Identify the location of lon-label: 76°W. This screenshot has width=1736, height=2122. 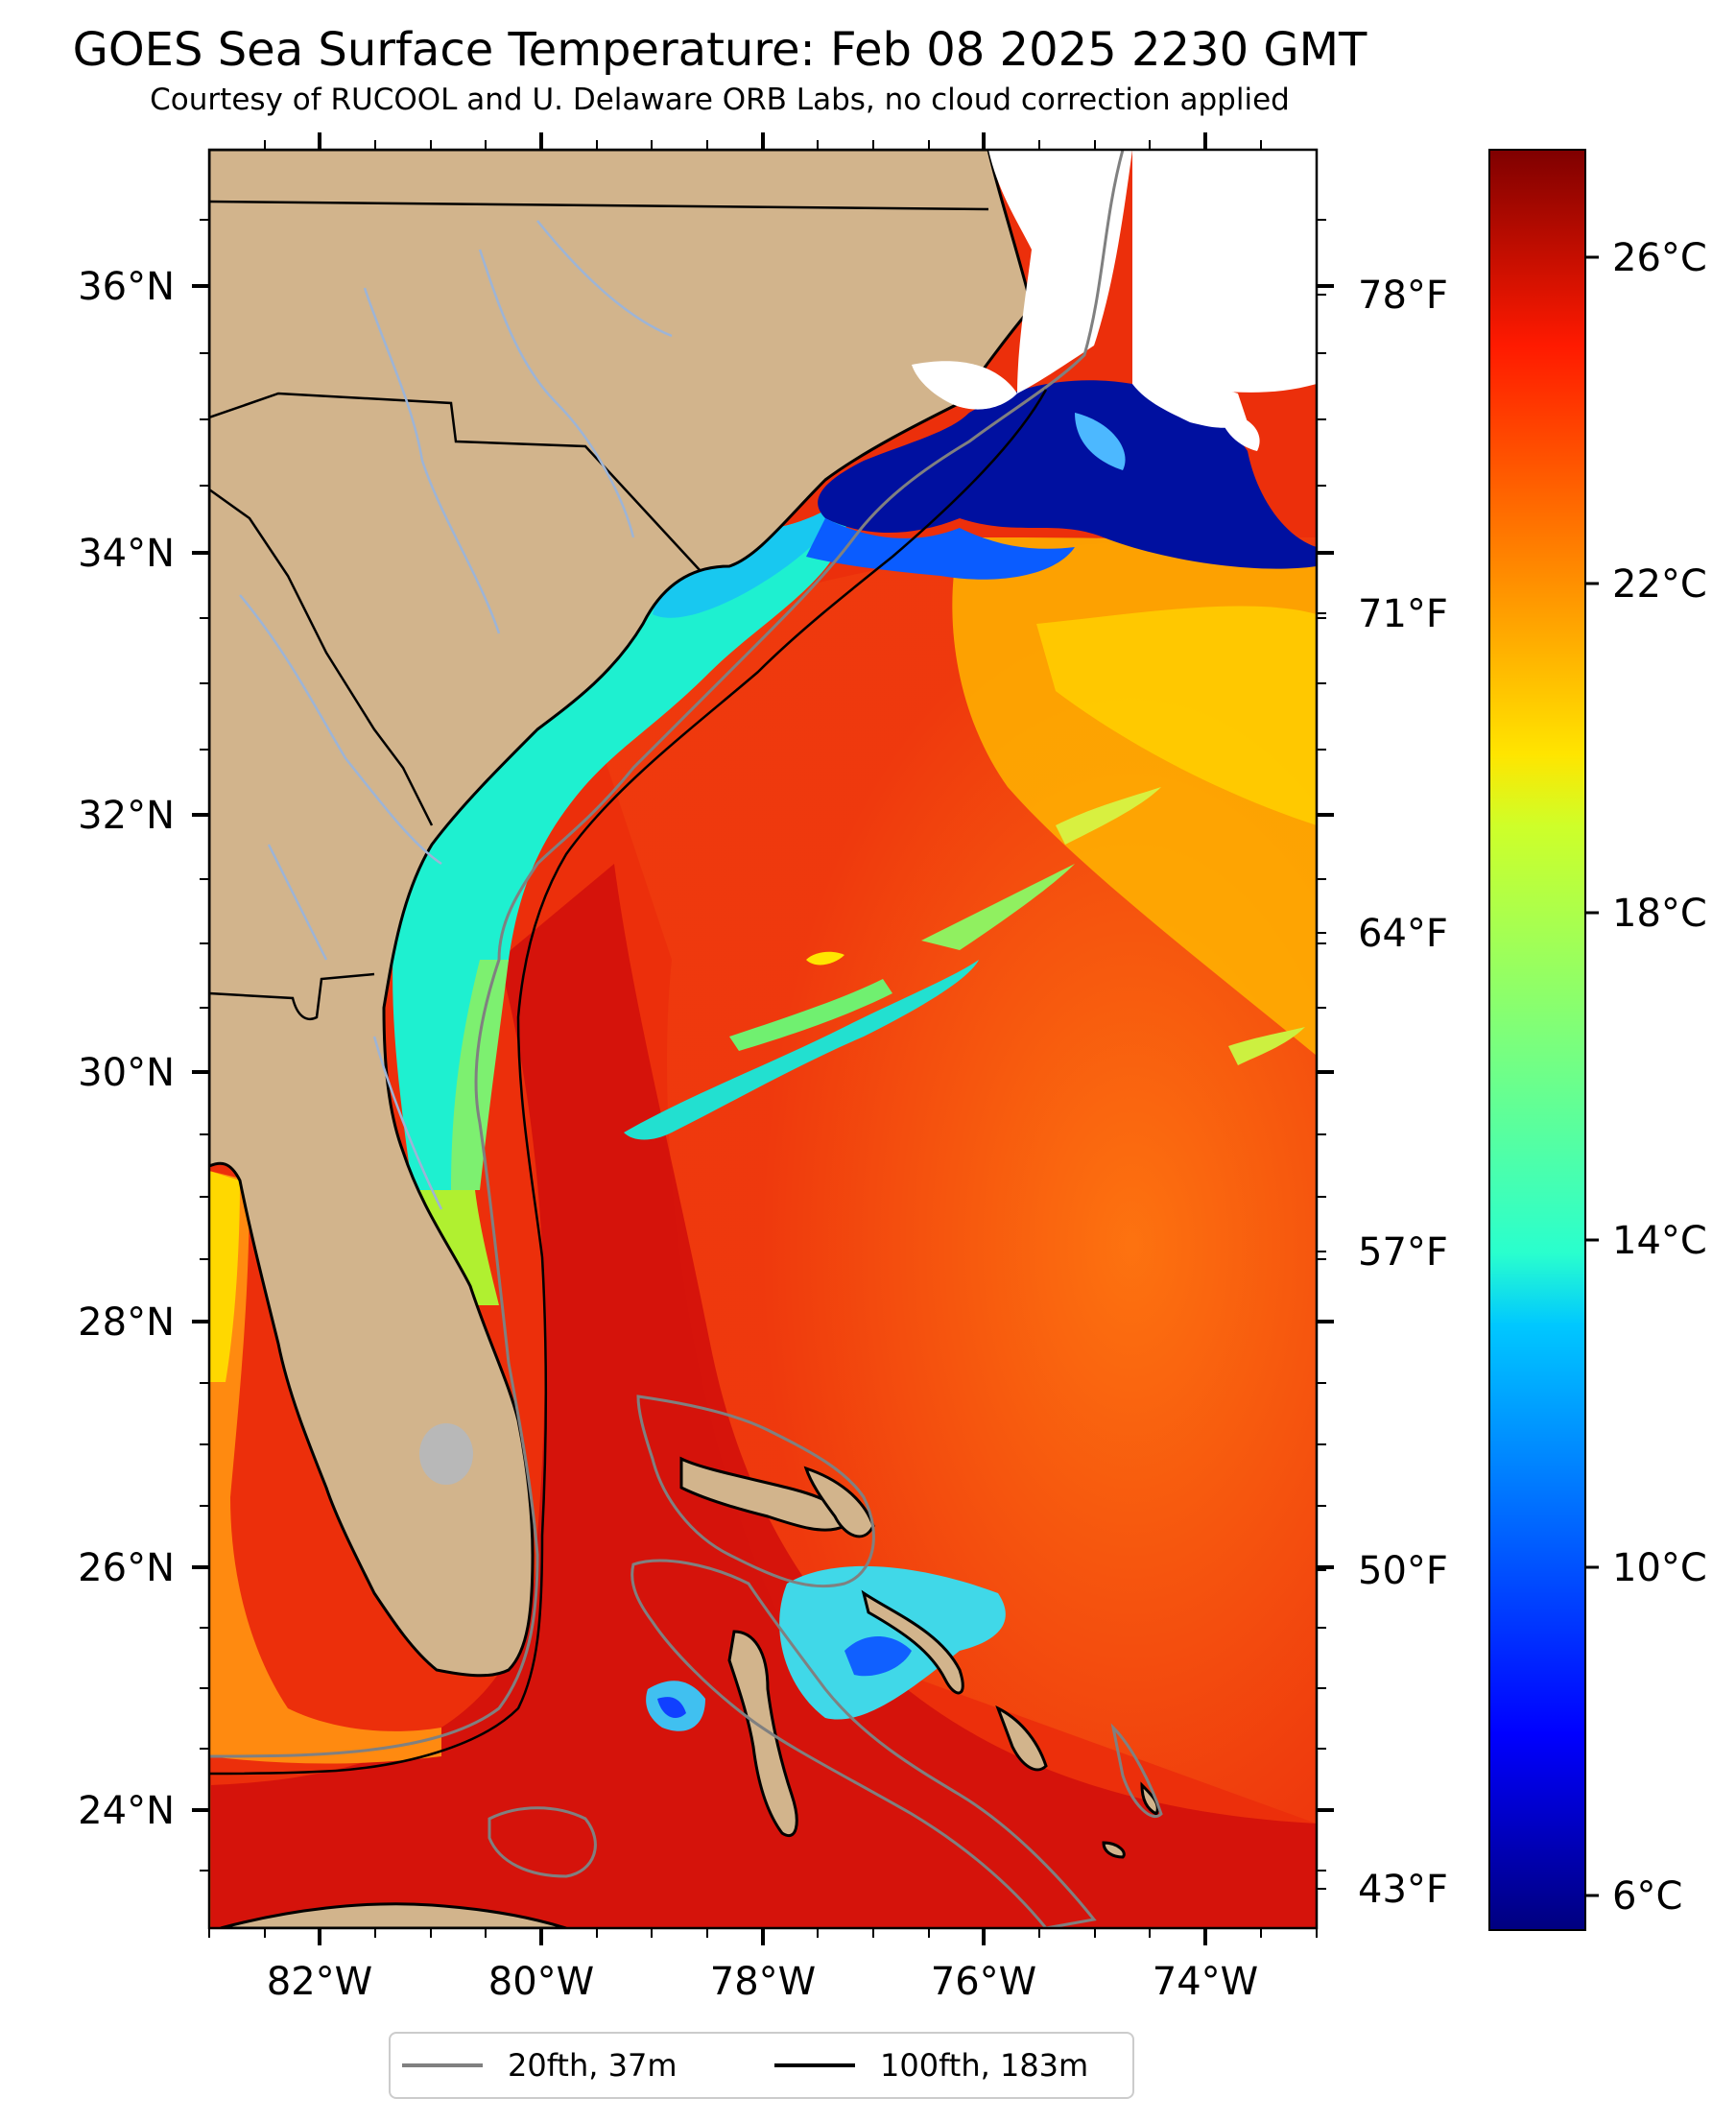
(983, 1982).